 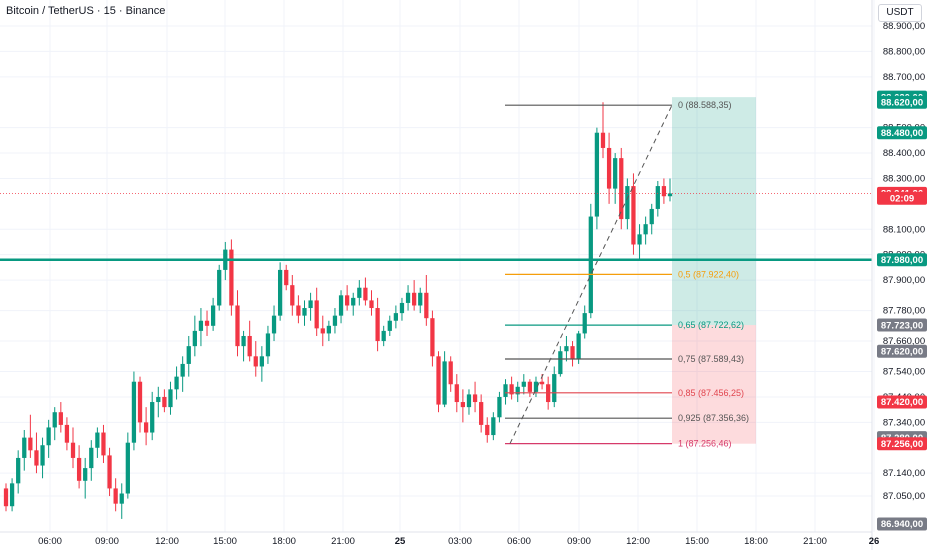 I want to click on chart-title: Bitcoin / TetherUS · 15 · Binance, so click(x=86, y=11).